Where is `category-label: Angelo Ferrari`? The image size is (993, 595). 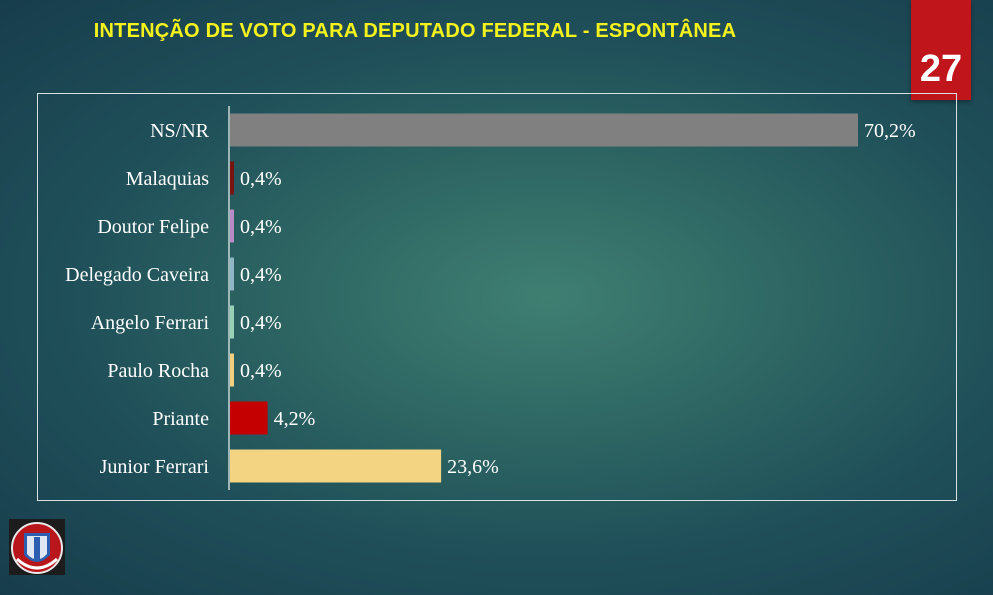
category-label: Angelo Ferrari is located at coordinates (150, 323).